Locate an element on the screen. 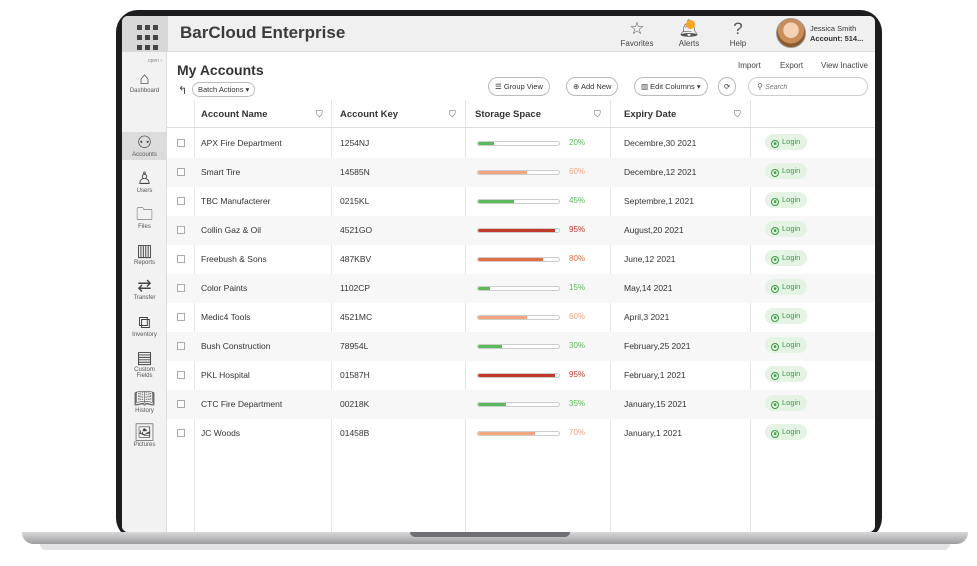  account-key: 4521GO is located at coordinates (356, 230).